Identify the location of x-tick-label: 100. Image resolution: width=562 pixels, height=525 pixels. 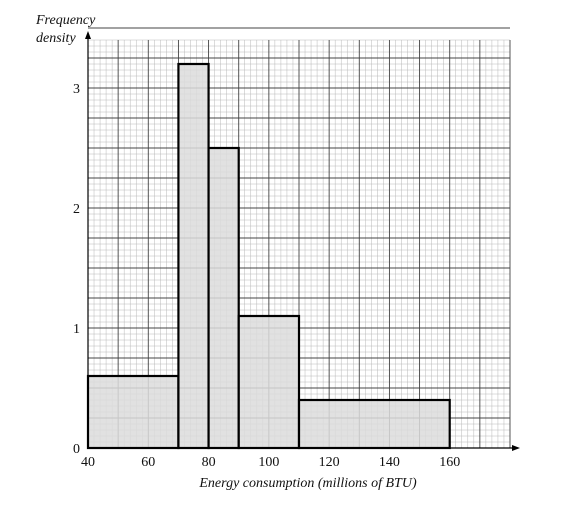
(268, 462).